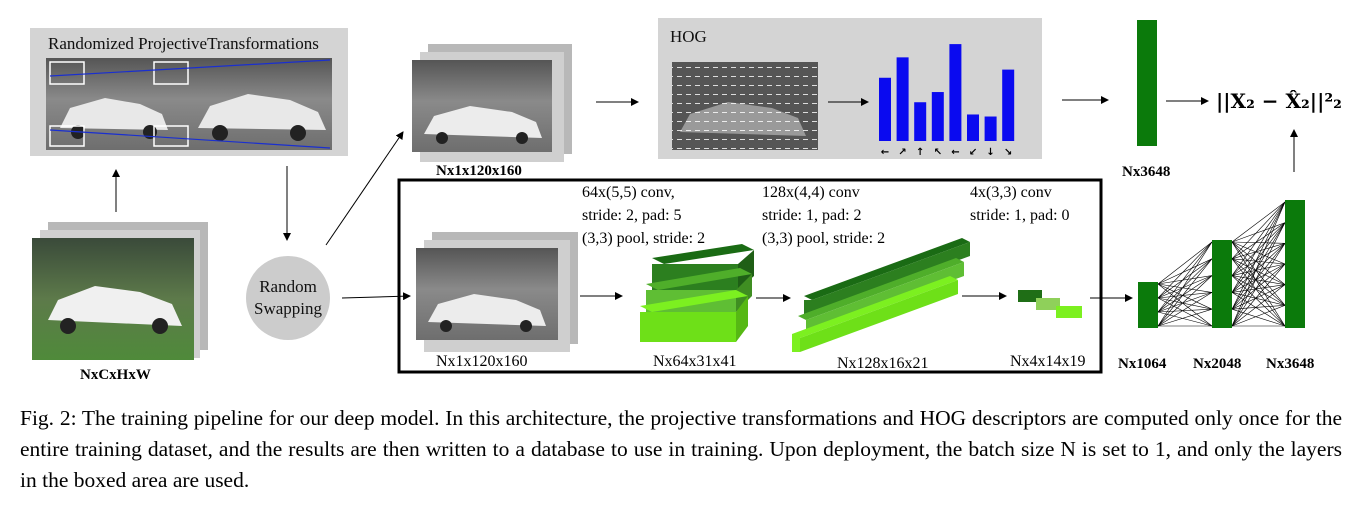  What do you see at coordinates (479, 171) in the screenshot?
I see `top-patch-label: Nx1x120x160` at bounding box center [479, 171].